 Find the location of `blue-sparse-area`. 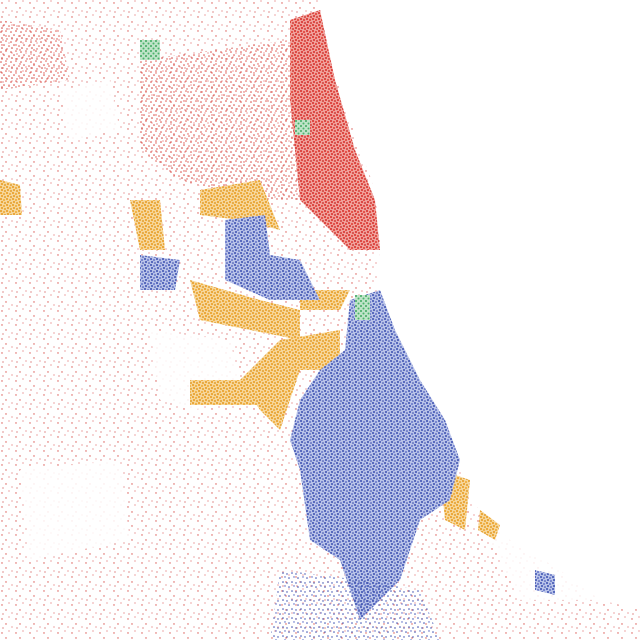

blue-sparse-area is located at coordinates (355, 605).